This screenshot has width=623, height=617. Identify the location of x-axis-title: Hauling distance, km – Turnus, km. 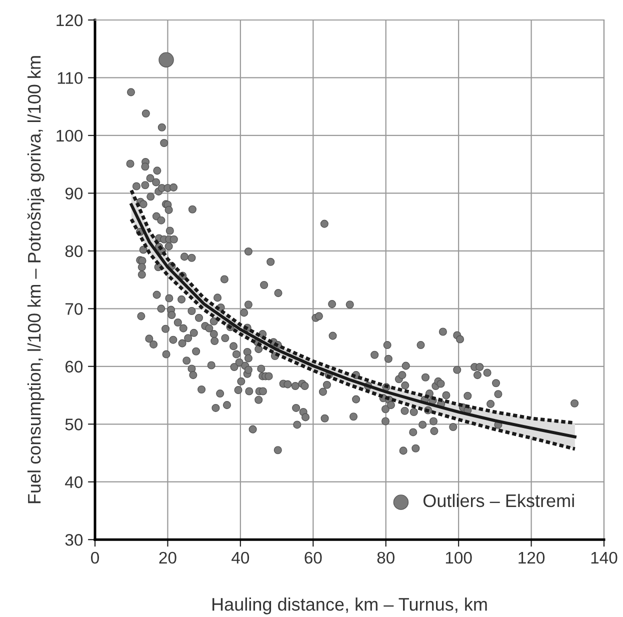
(349, 606).